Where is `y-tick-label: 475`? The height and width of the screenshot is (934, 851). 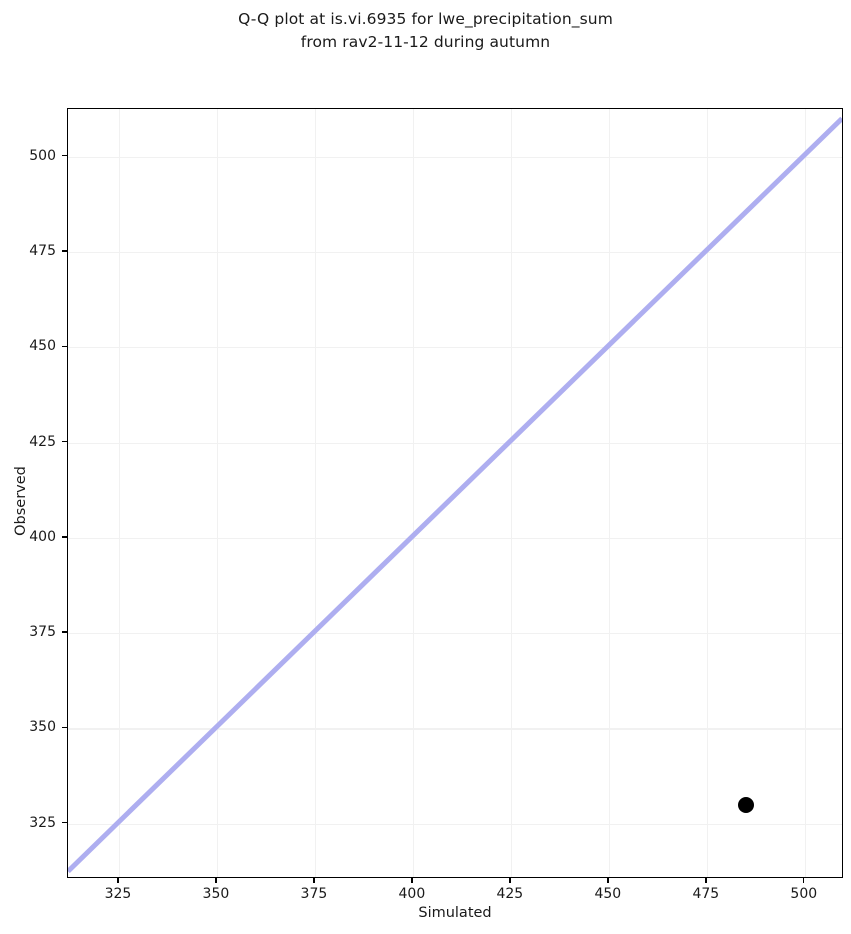 y-tick-label: 475 is located at coordinates (42, 250).